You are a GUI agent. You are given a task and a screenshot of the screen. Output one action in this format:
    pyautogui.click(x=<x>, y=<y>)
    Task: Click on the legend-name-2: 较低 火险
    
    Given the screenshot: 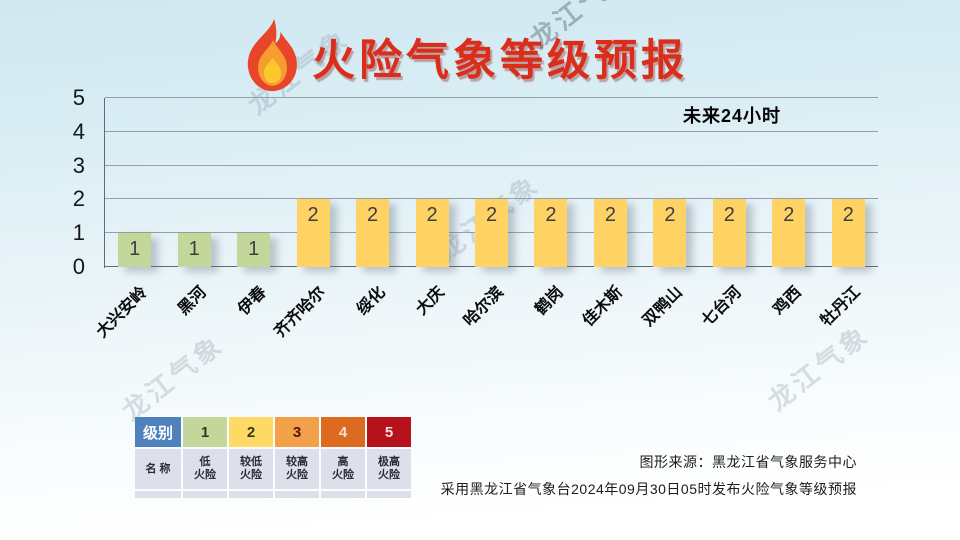 What is the action you would take?
    pyautogui.click(x=251, y=469)
    